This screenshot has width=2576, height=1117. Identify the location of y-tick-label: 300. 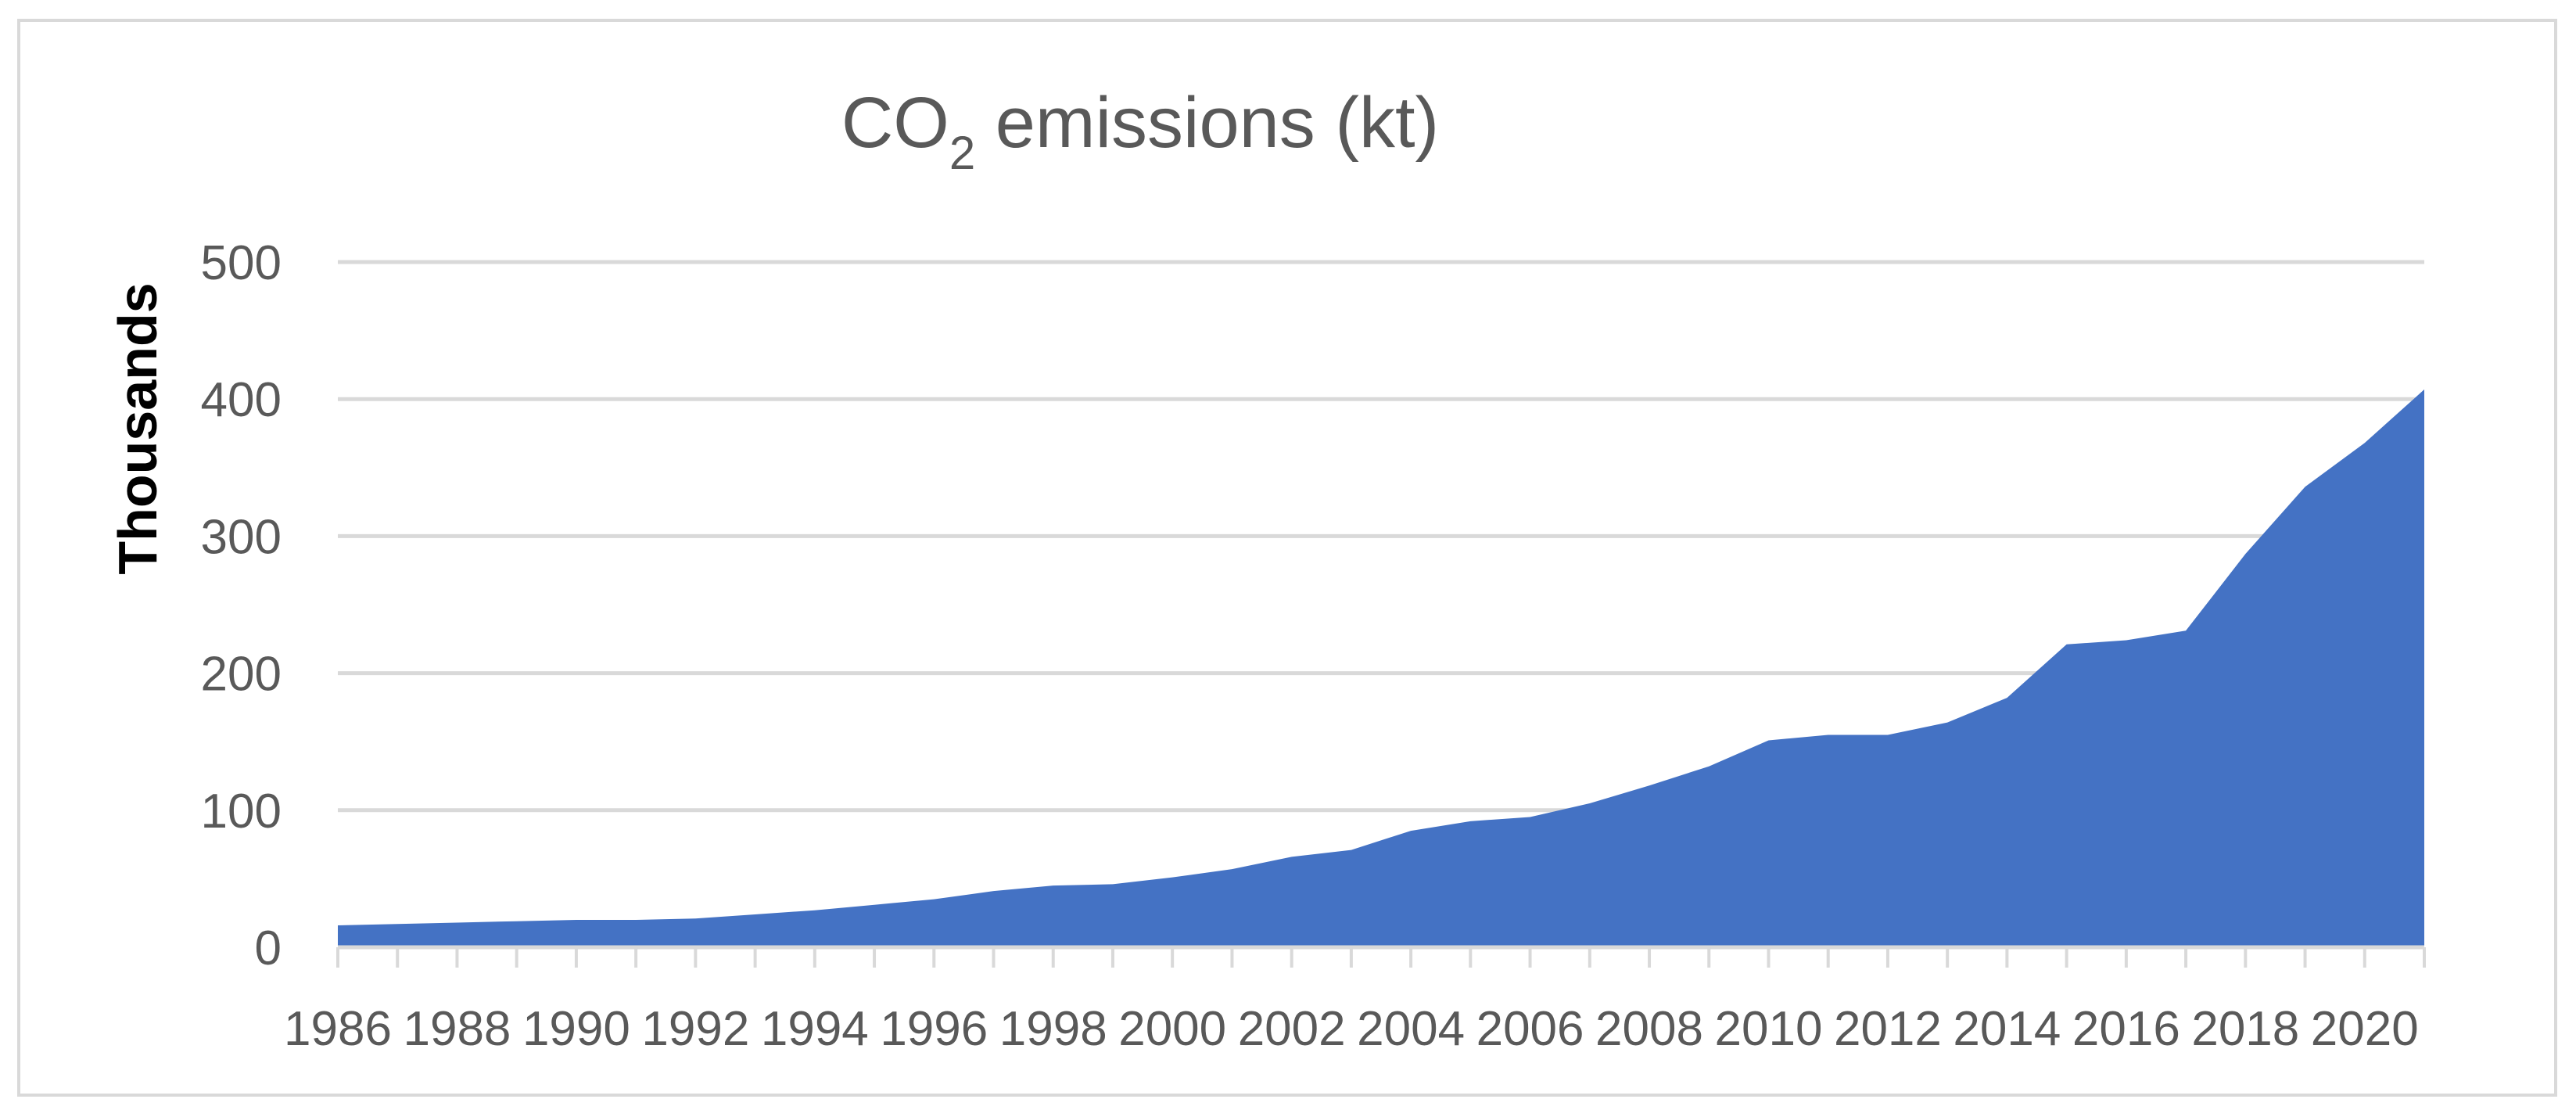
(241, 537).